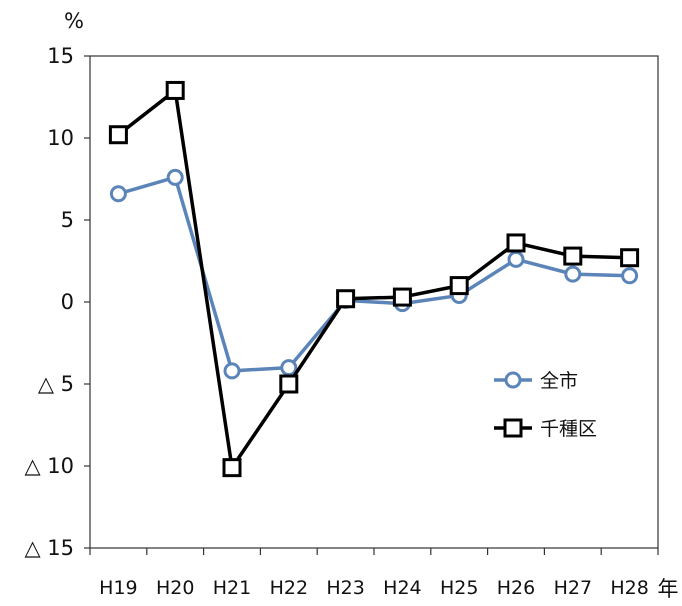 Image resolution: width=682 pixels, height=606 pixels. Describe the element at coordinates (668, 589) in the screenshot. I see `x-axis-unit: 年` at that location.